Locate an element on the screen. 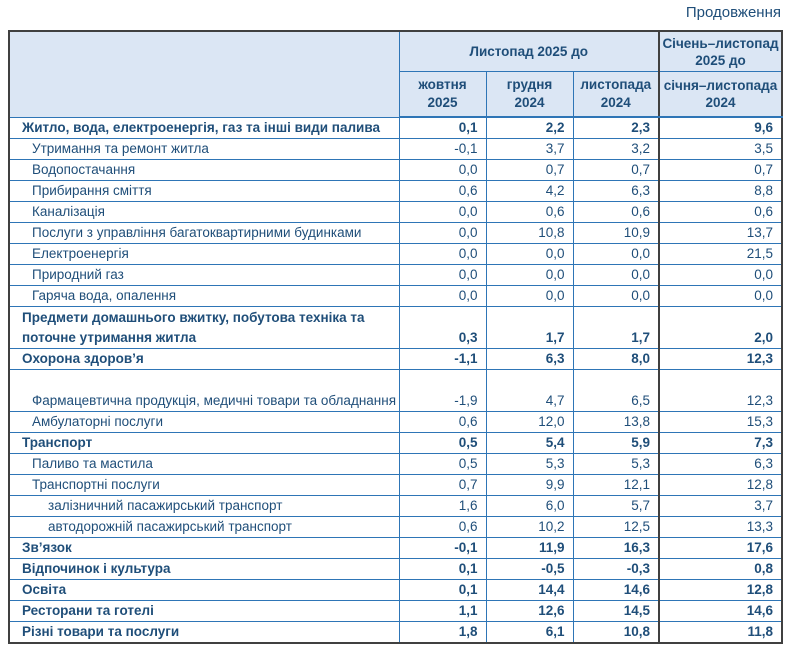 The height and width of the screenshot is (658, 789). row-value-dec: 12,6 is located at coordinates (529, 611).